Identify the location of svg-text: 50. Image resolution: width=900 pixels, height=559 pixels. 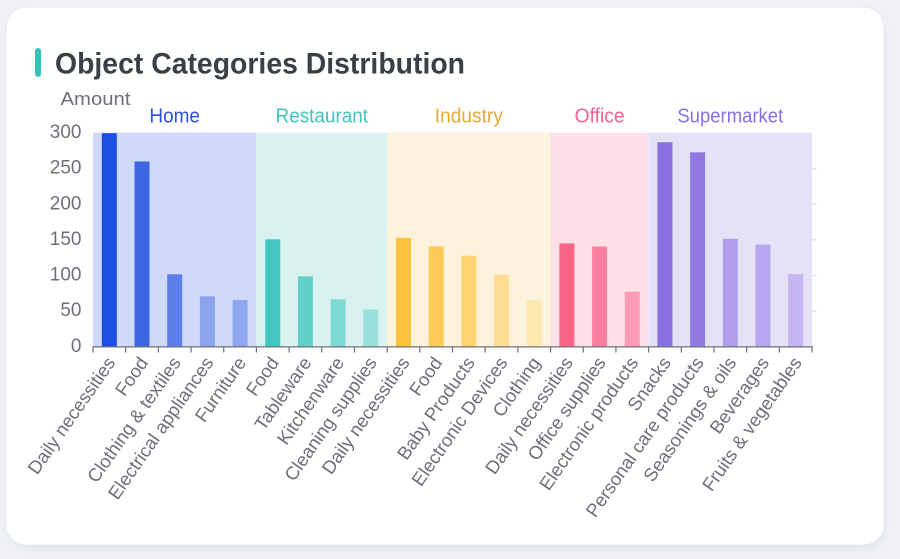
(70, 310).